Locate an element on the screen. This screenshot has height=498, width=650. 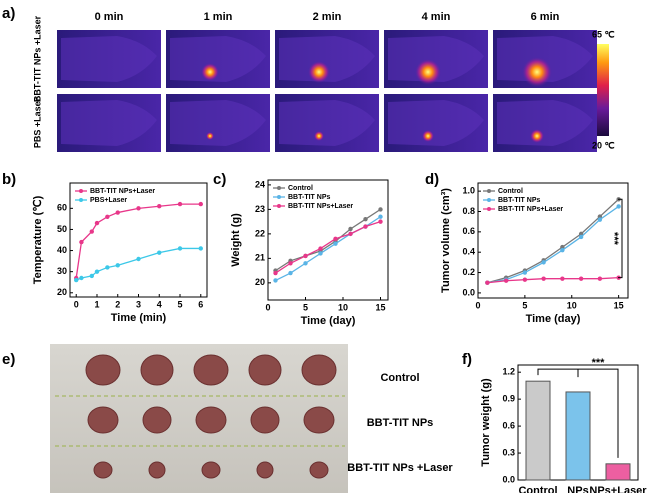
bar is located at coordinates (538, 430).